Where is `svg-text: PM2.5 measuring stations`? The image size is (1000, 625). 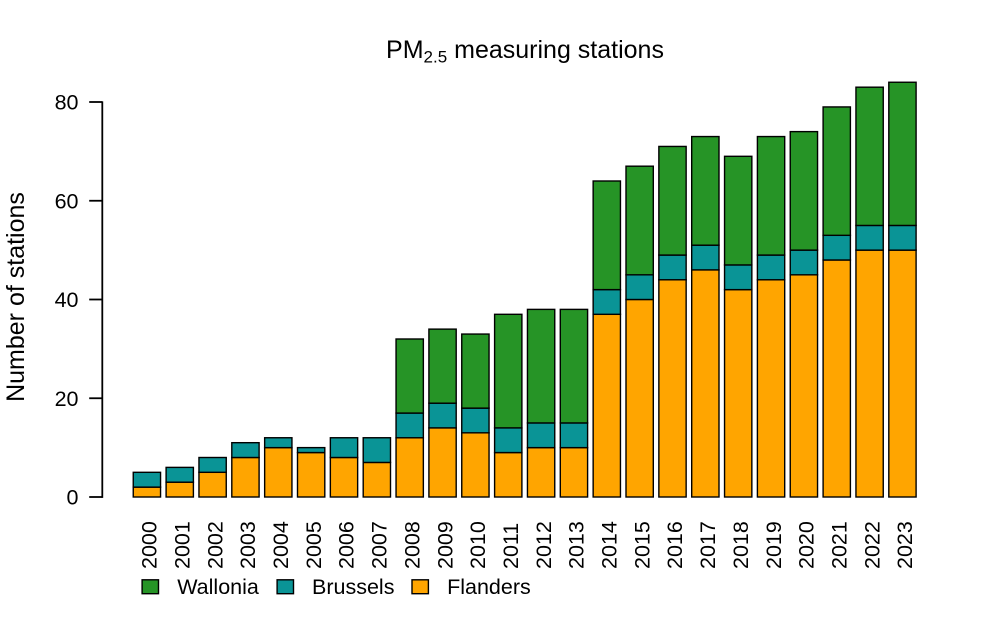
svg-text: PM2.5 measuring stations is located at coordinates (525, 51).